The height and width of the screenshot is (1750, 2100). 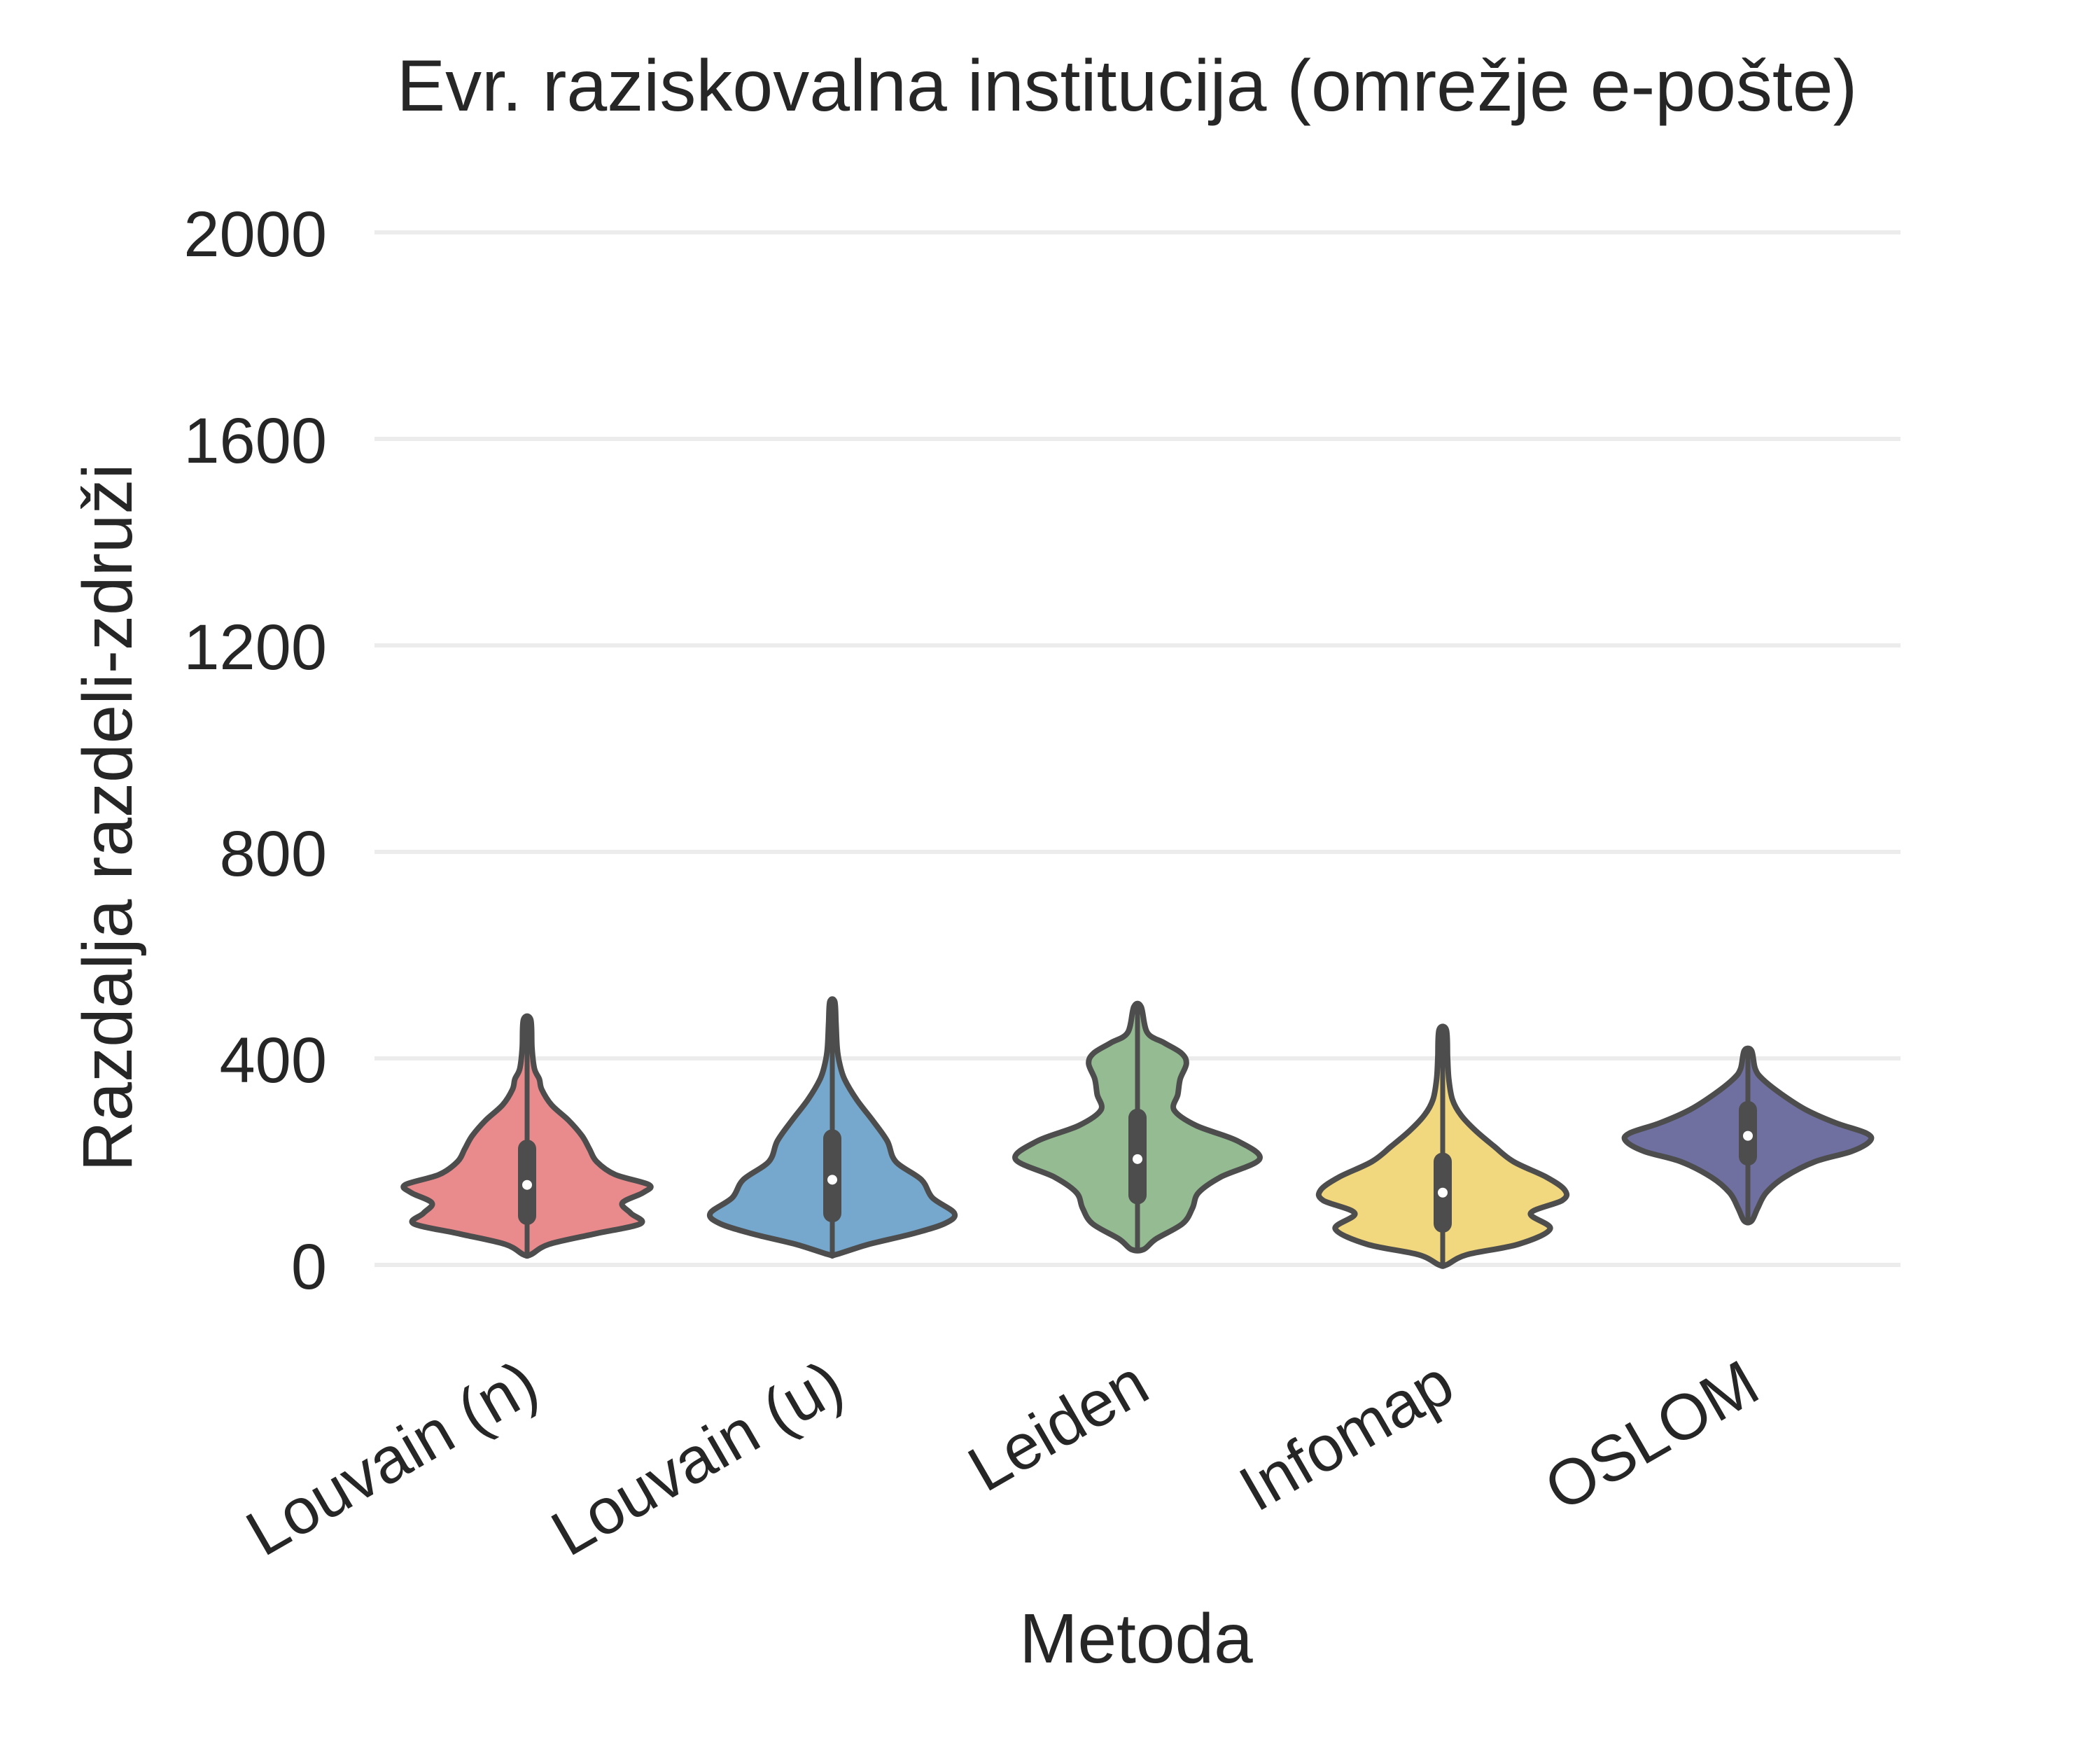 What do you see at coordinates (274, 1060) in the screenshot?
I see `y-tick-label: 400` at bounding box center [274, 1060].